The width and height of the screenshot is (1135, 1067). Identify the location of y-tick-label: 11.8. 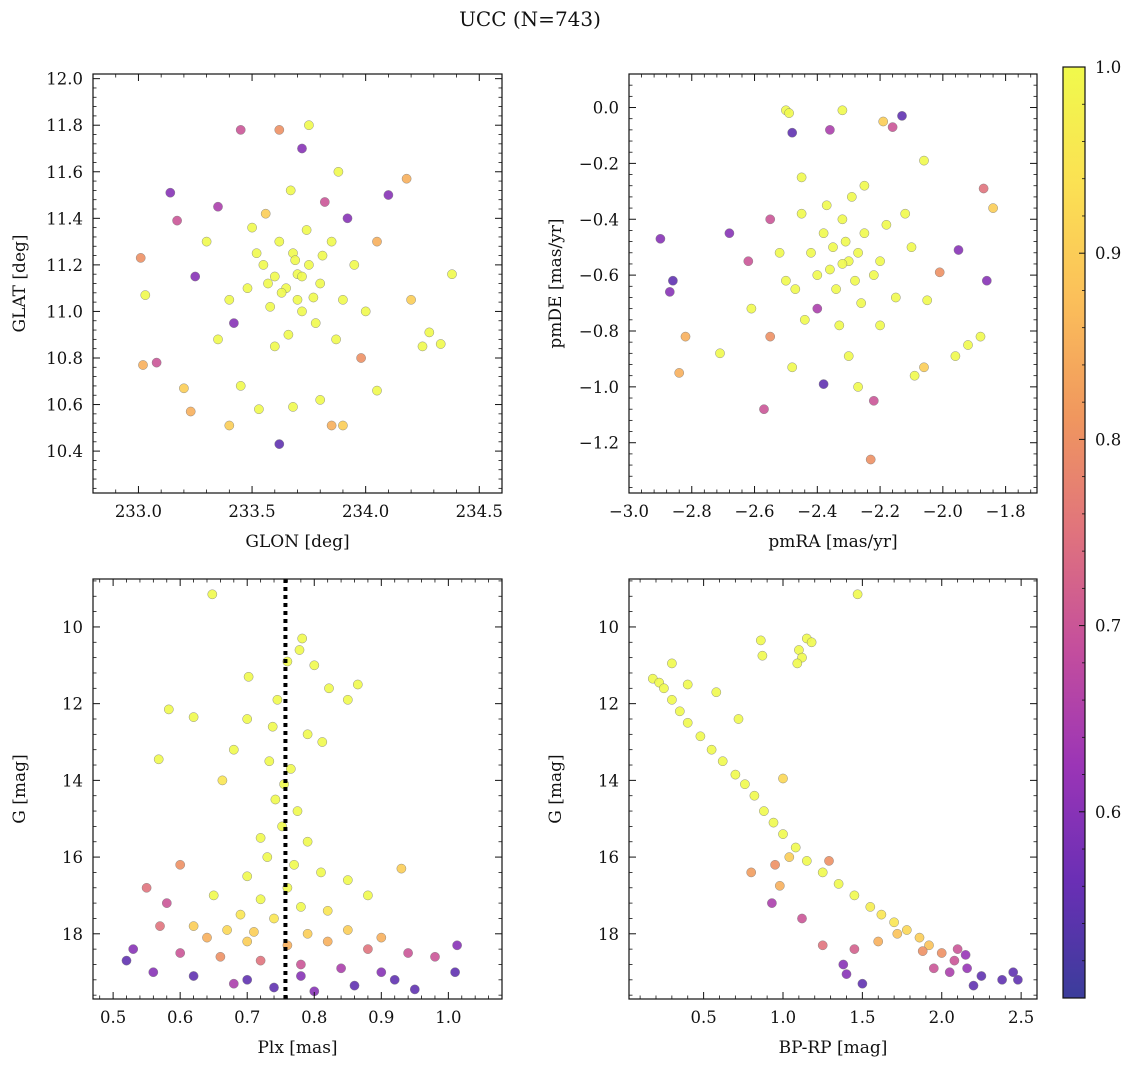
(64, 125).